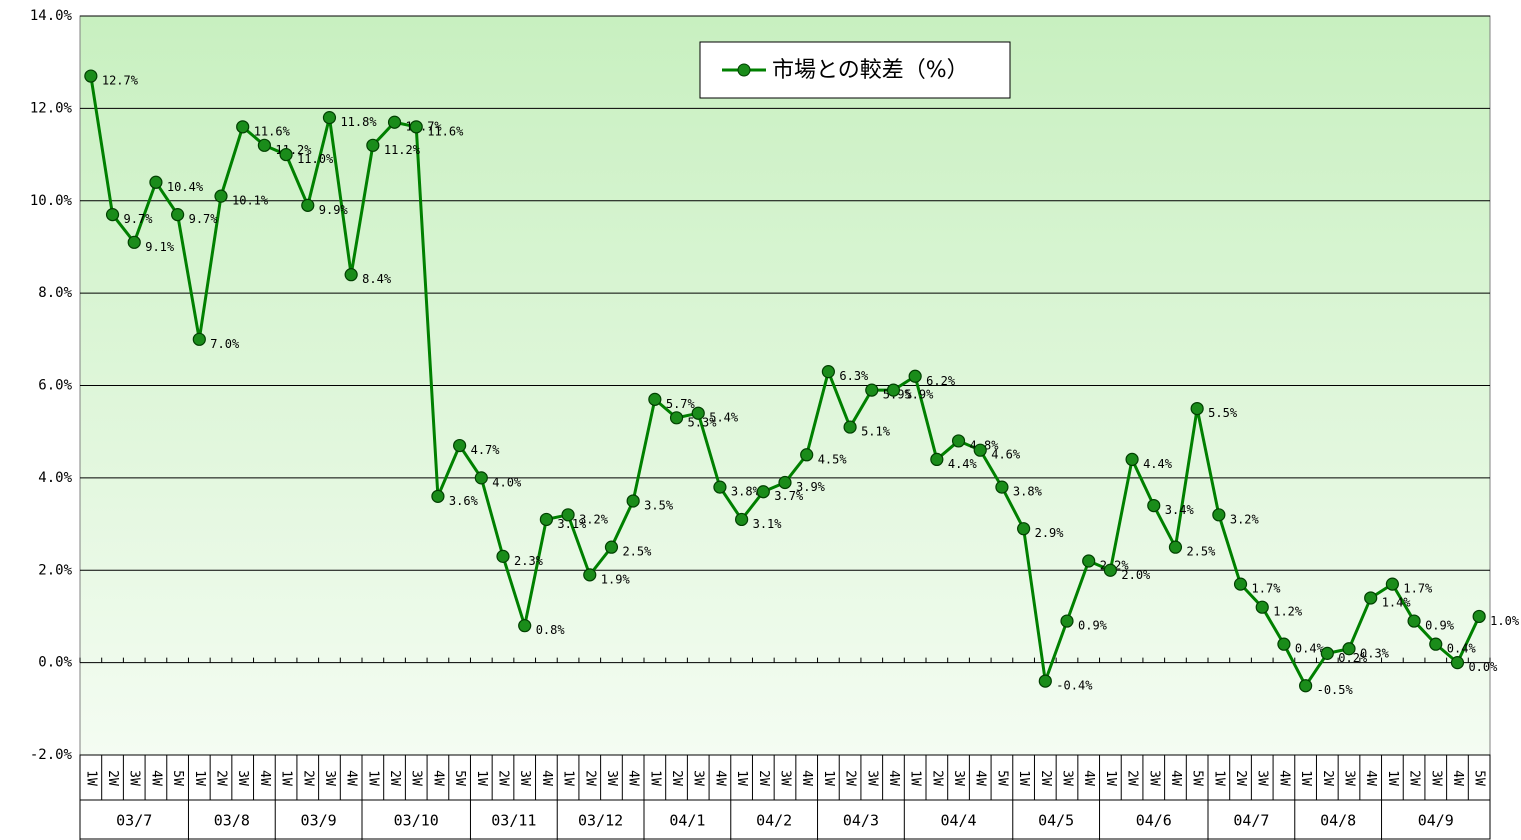  What do you see at coordinates (120, 81) in the screenshot?
I see `data-label: 12.7%` at bounding box center [120, 81].